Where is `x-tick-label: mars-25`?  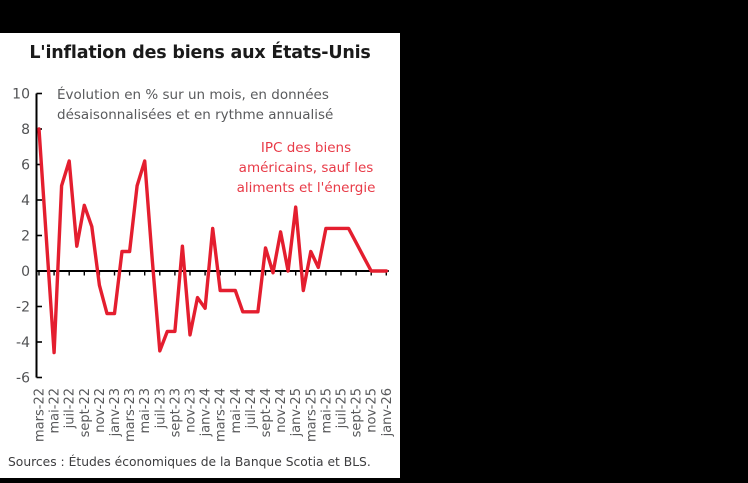
x-tick-label: mars-25 is located at coordinates (311, 415).